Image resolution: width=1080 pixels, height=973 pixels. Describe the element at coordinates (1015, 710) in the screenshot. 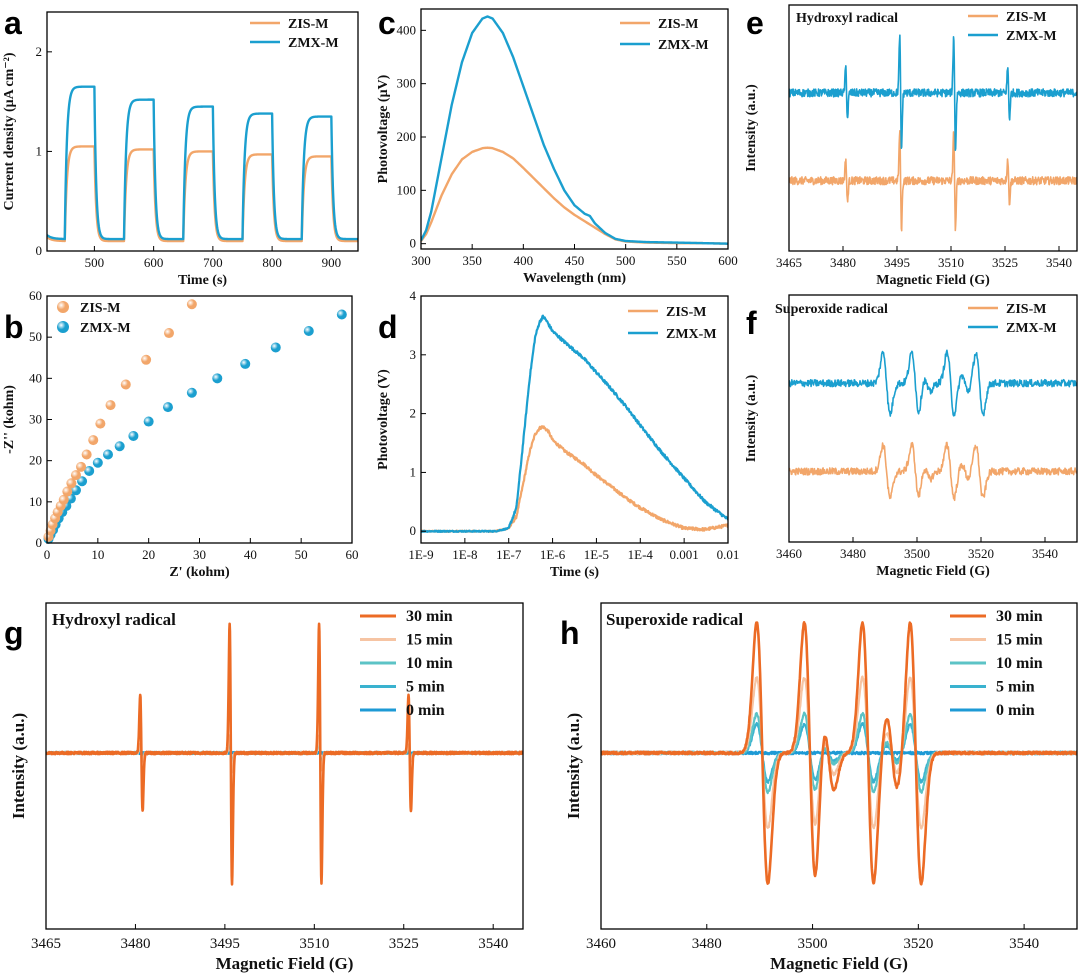

I see `legend-entry: 0 min` at that location.